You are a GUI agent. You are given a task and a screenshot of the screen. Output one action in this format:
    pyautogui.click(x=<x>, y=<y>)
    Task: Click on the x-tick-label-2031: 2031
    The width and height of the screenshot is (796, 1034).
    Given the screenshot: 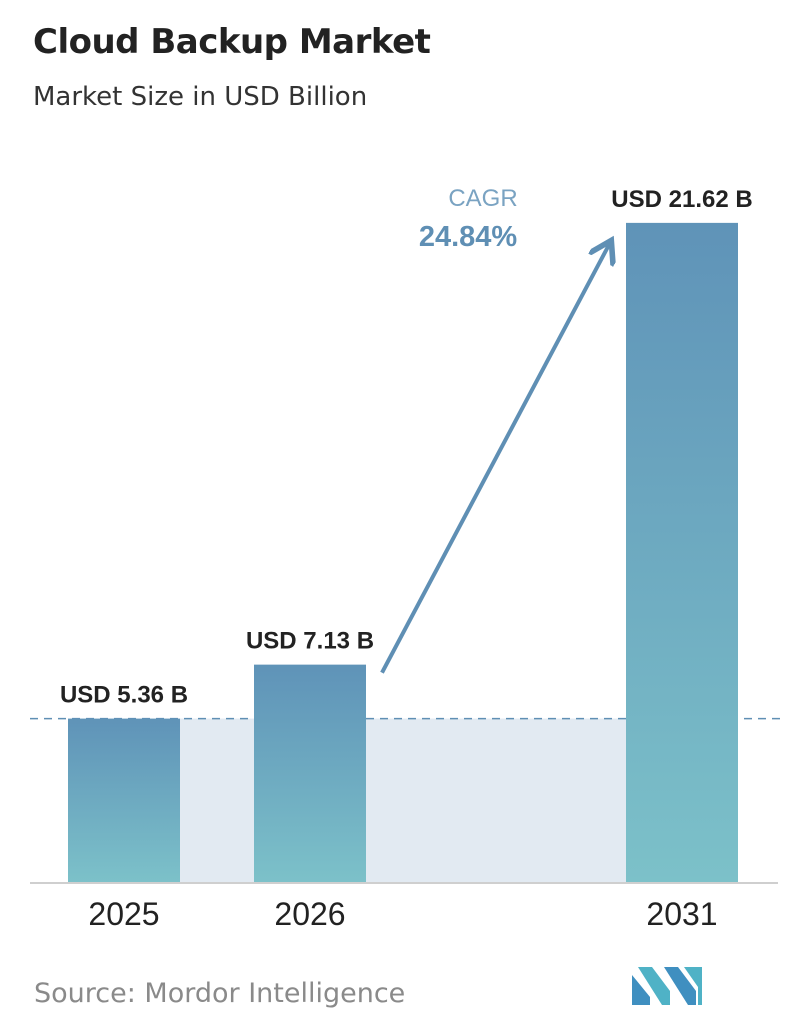 What is the action you would take?
    pyautogui.click(x=681, y=914)
    